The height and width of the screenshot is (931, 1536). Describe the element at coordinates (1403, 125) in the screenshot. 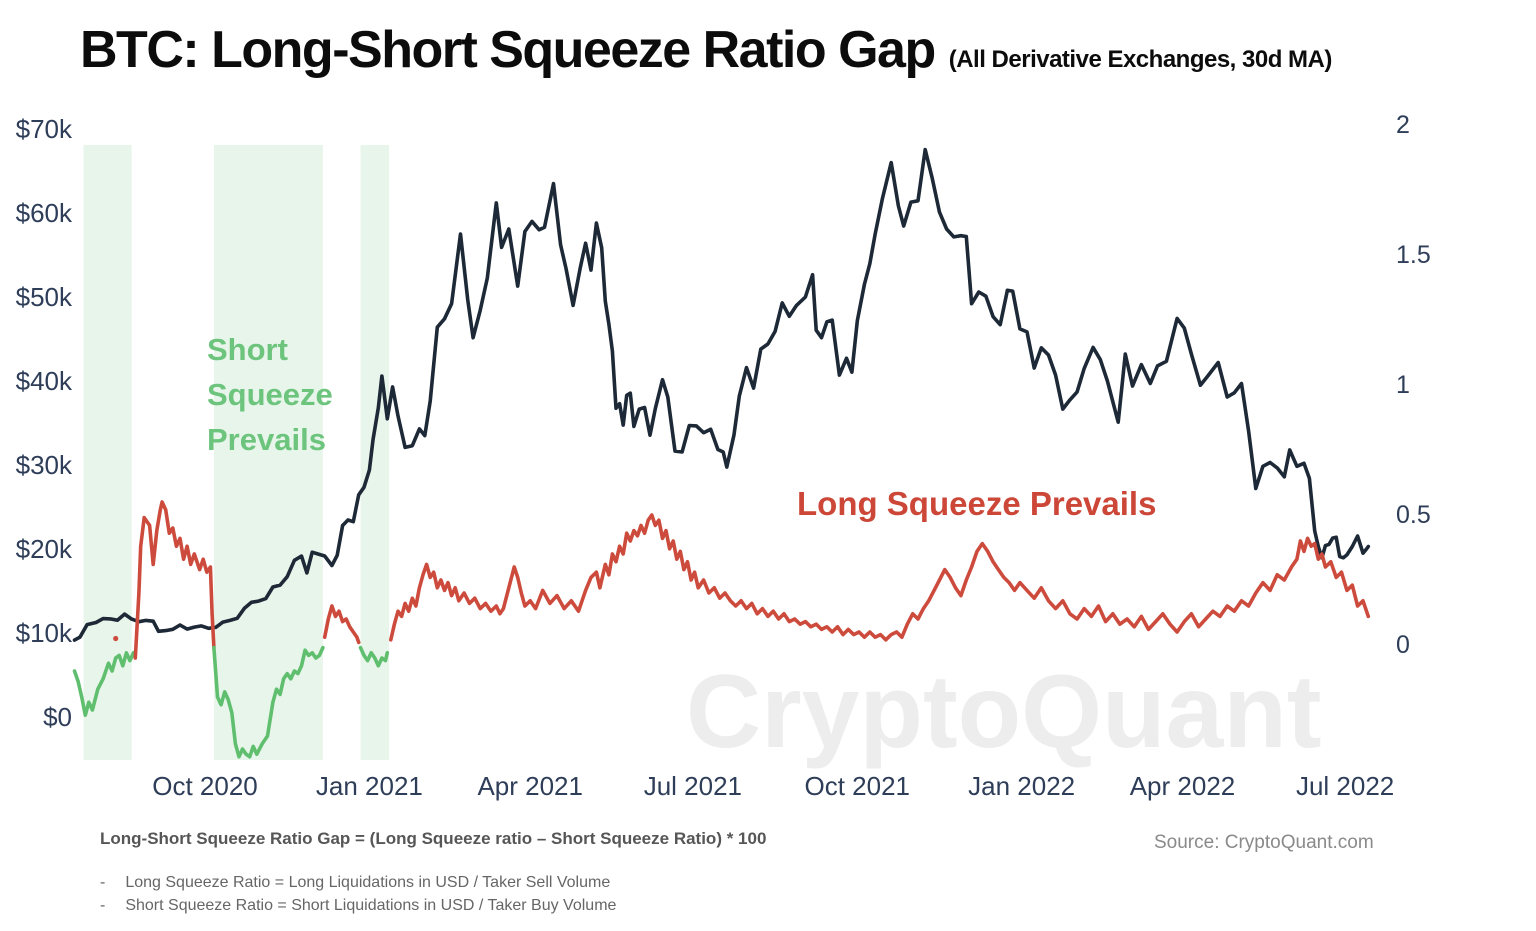

I see `right-axis-tick-label: 2` at that location.